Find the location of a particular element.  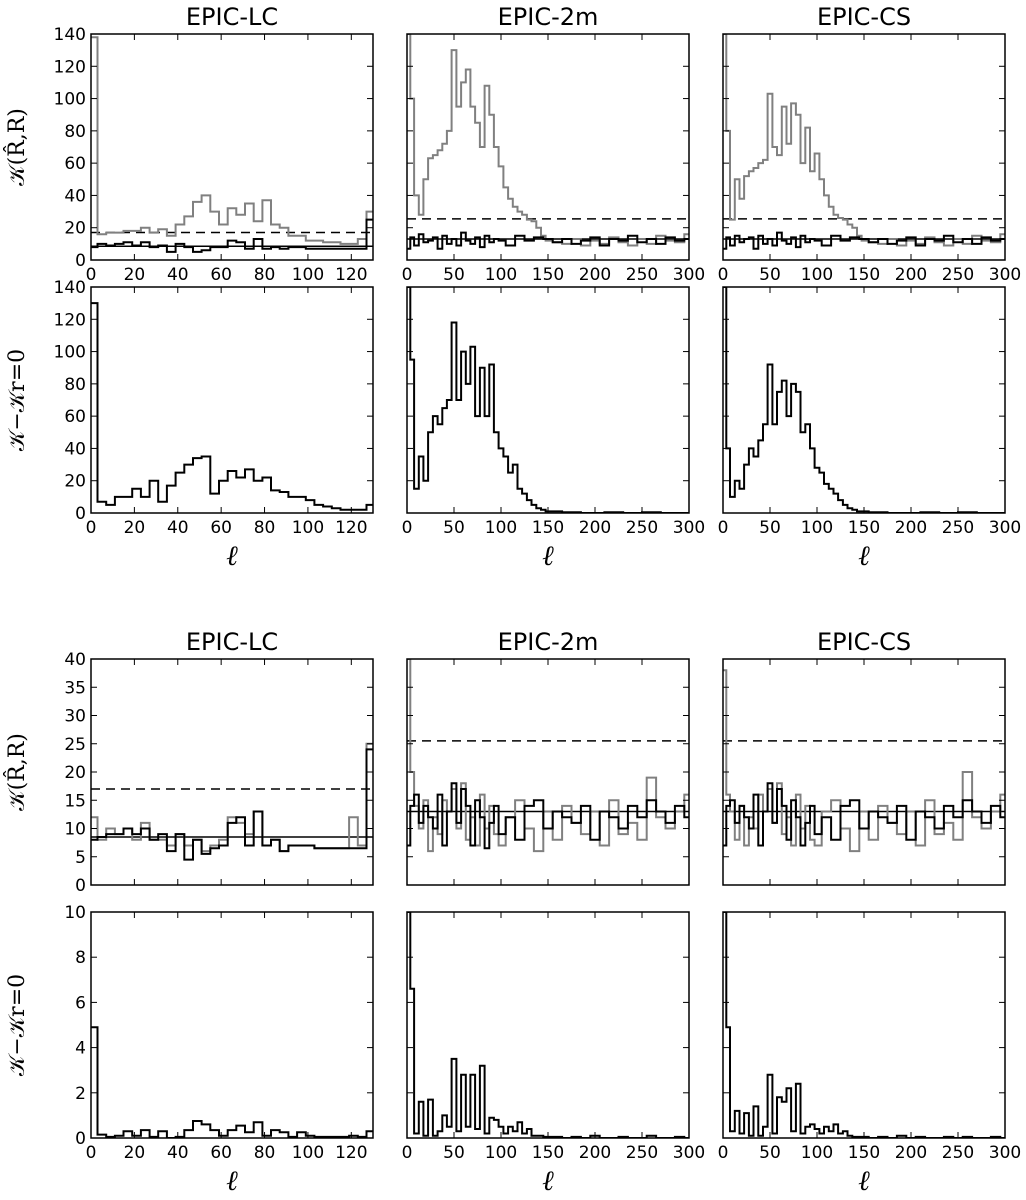

panel-11: 0 50 100 150 200 250 300 ℓ is located at coordinates (553, 1054).